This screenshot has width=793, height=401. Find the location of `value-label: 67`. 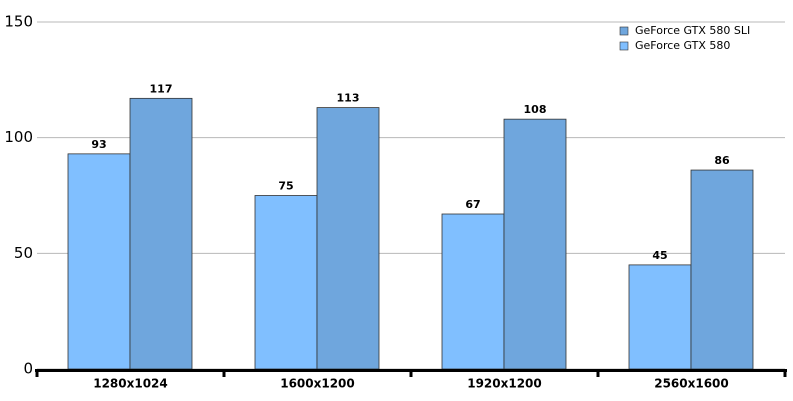

value-label: 67 is located at coordinates (472, 204).